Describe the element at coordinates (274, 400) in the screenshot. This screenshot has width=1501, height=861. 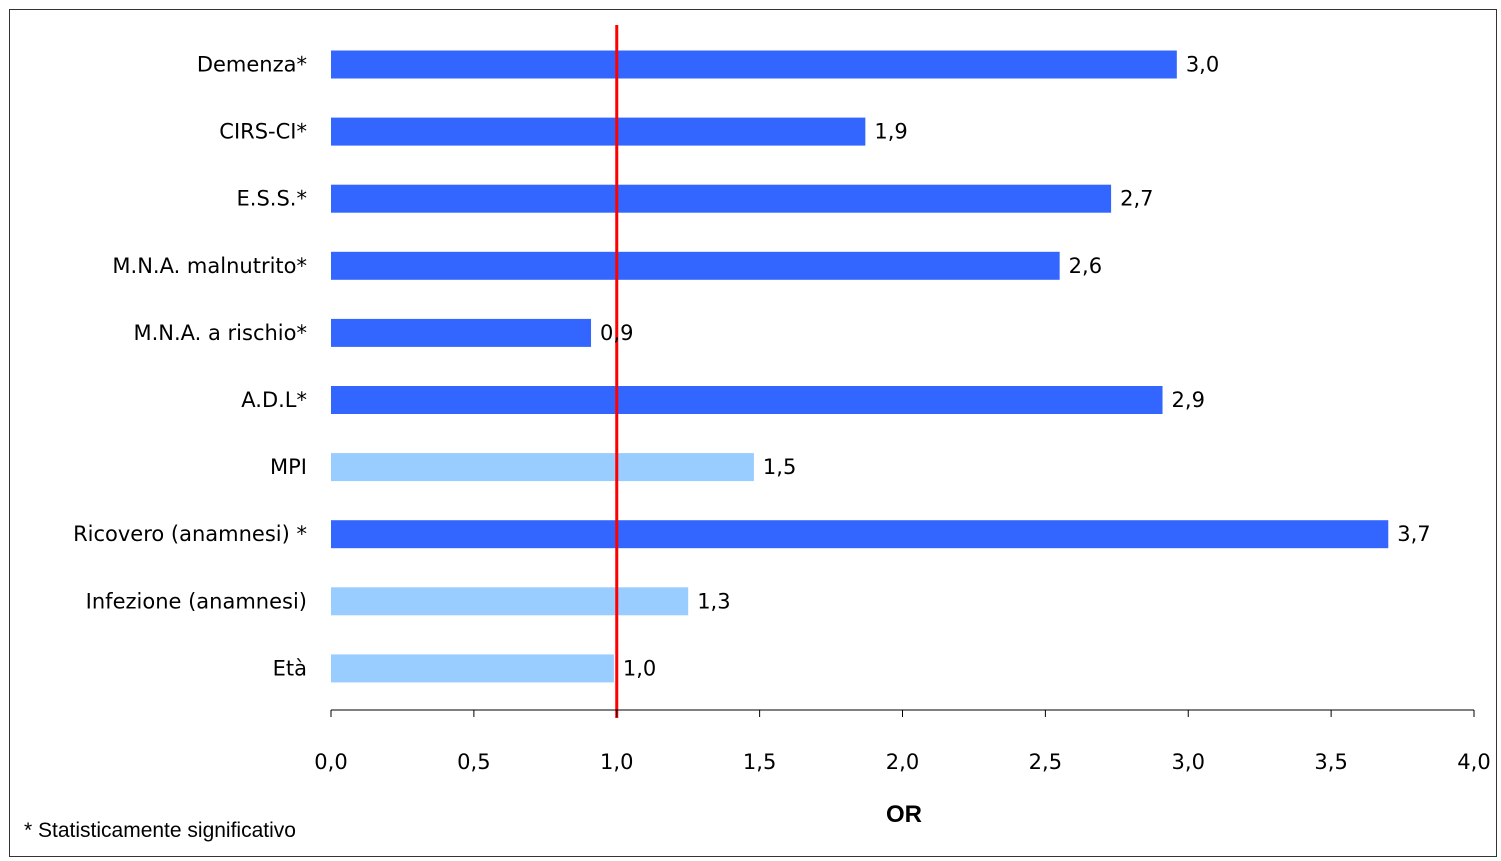
I see `category-label: A.D.L*` at that location.